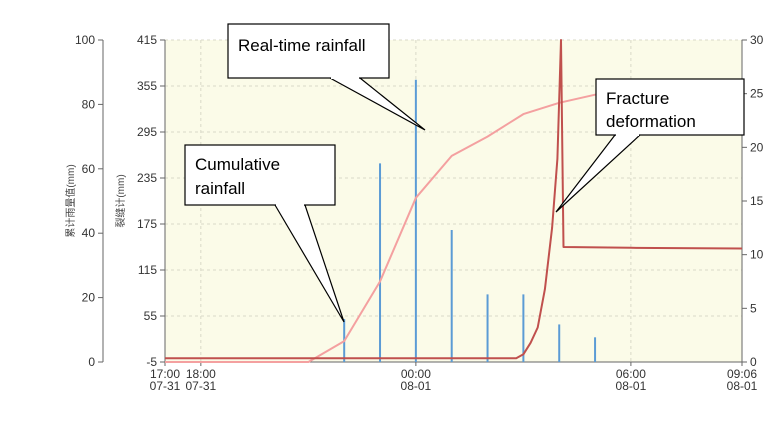 Image resolution: width=773 pixels, height=425 pixels. Describe the element at coordinates (91, 362) in the screenshot. I see `y-left-outer-axis-tick-label: 0` at that location.